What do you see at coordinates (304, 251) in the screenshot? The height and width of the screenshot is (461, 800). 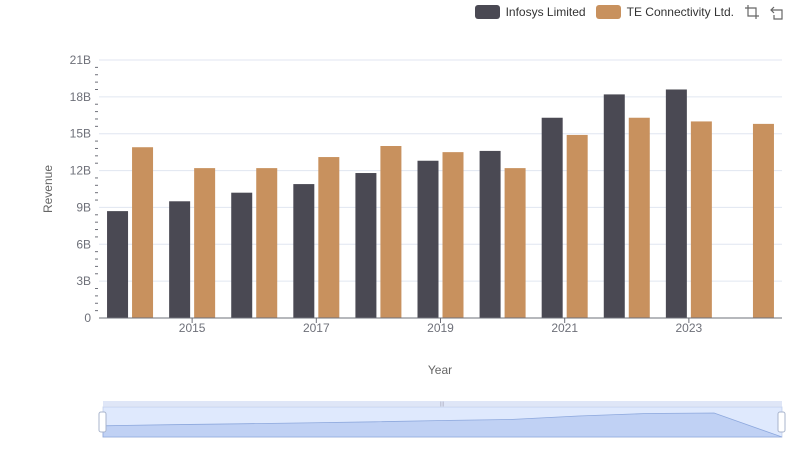 I see `bar-infosys-2017` at bounding box center [304, 251].